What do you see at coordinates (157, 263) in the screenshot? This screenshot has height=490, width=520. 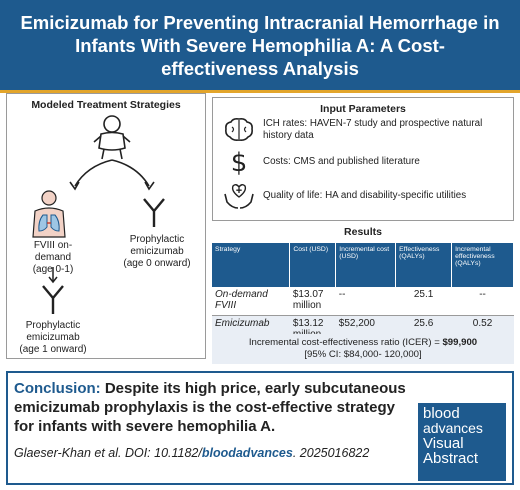 I see `proph0-age: (age 0 onward)` at bounding box center [157, 263].